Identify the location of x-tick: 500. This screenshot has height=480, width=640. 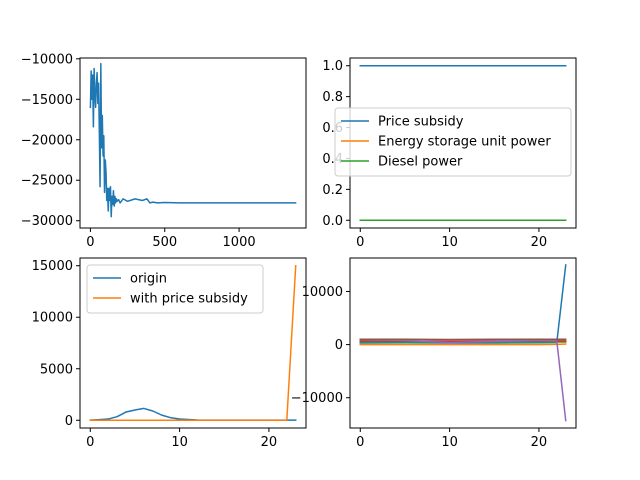
(164, 239).